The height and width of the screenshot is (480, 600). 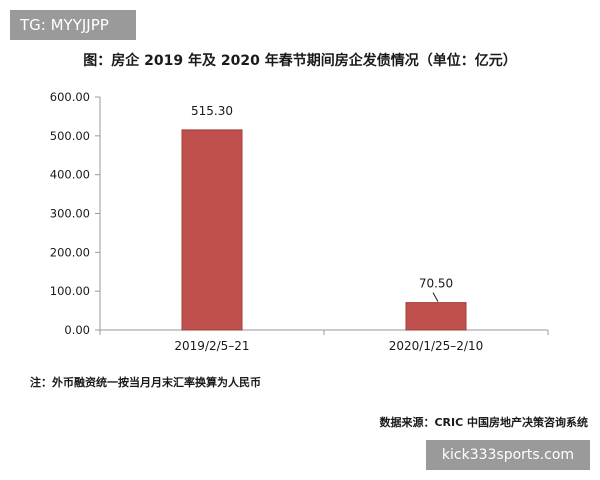 I want to click on chart-title: 图：房企 2019 年及 2020 年春节期间房企发债情况（单位：亿元）, so click(x=300, y=61).